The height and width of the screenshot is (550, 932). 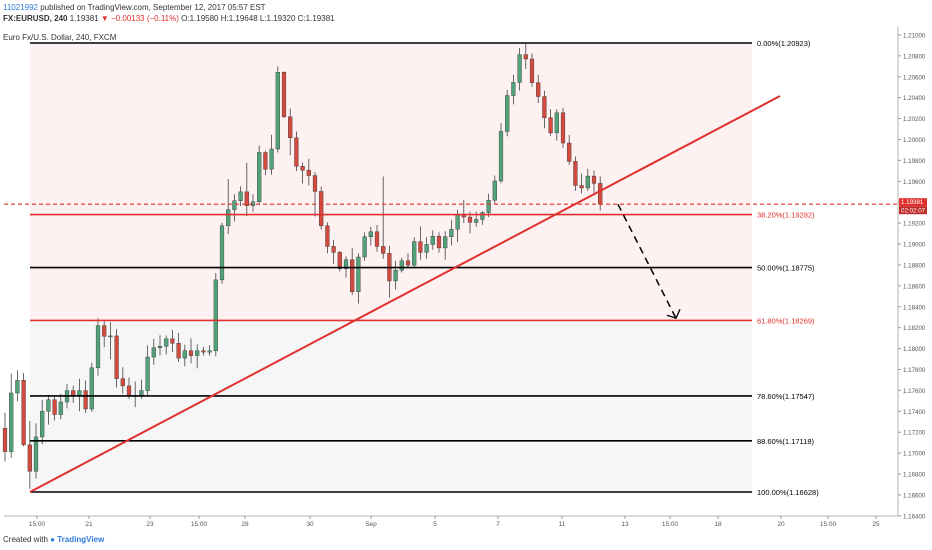 What do you see at coordinates (914, 328) in the screenshot?
I see `y-tick-label: 1.18200` at bounding box center [914, 328].